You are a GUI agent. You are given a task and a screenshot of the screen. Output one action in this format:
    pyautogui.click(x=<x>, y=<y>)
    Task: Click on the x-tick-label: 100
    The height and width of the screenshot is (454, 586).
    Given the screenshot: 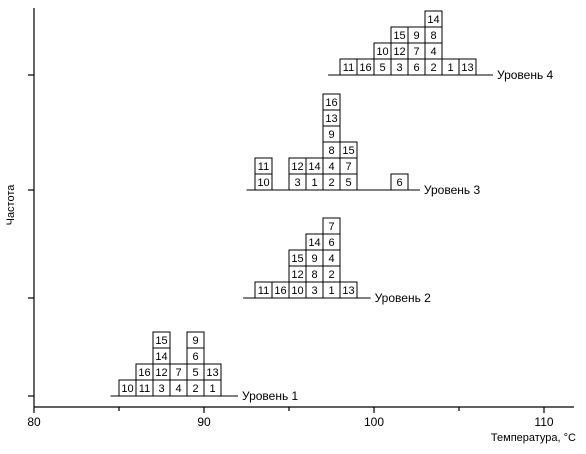 What is the action you would take?
    pyautogui.click(x=374, y=422)
    